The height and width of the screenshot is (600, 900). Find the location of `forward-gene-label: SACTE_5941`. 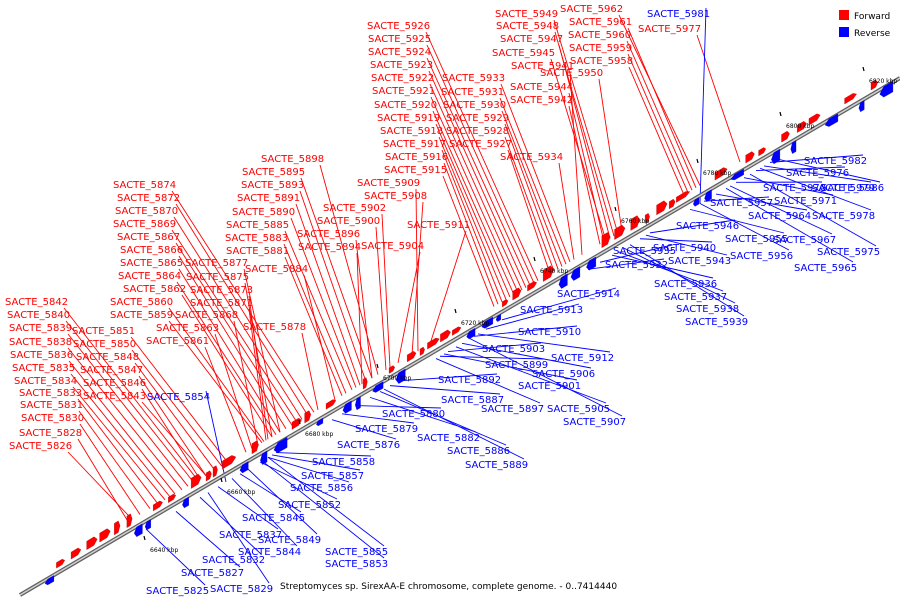

forward-gene-label: SACTE_5941 is located at coordinates (542, 66).